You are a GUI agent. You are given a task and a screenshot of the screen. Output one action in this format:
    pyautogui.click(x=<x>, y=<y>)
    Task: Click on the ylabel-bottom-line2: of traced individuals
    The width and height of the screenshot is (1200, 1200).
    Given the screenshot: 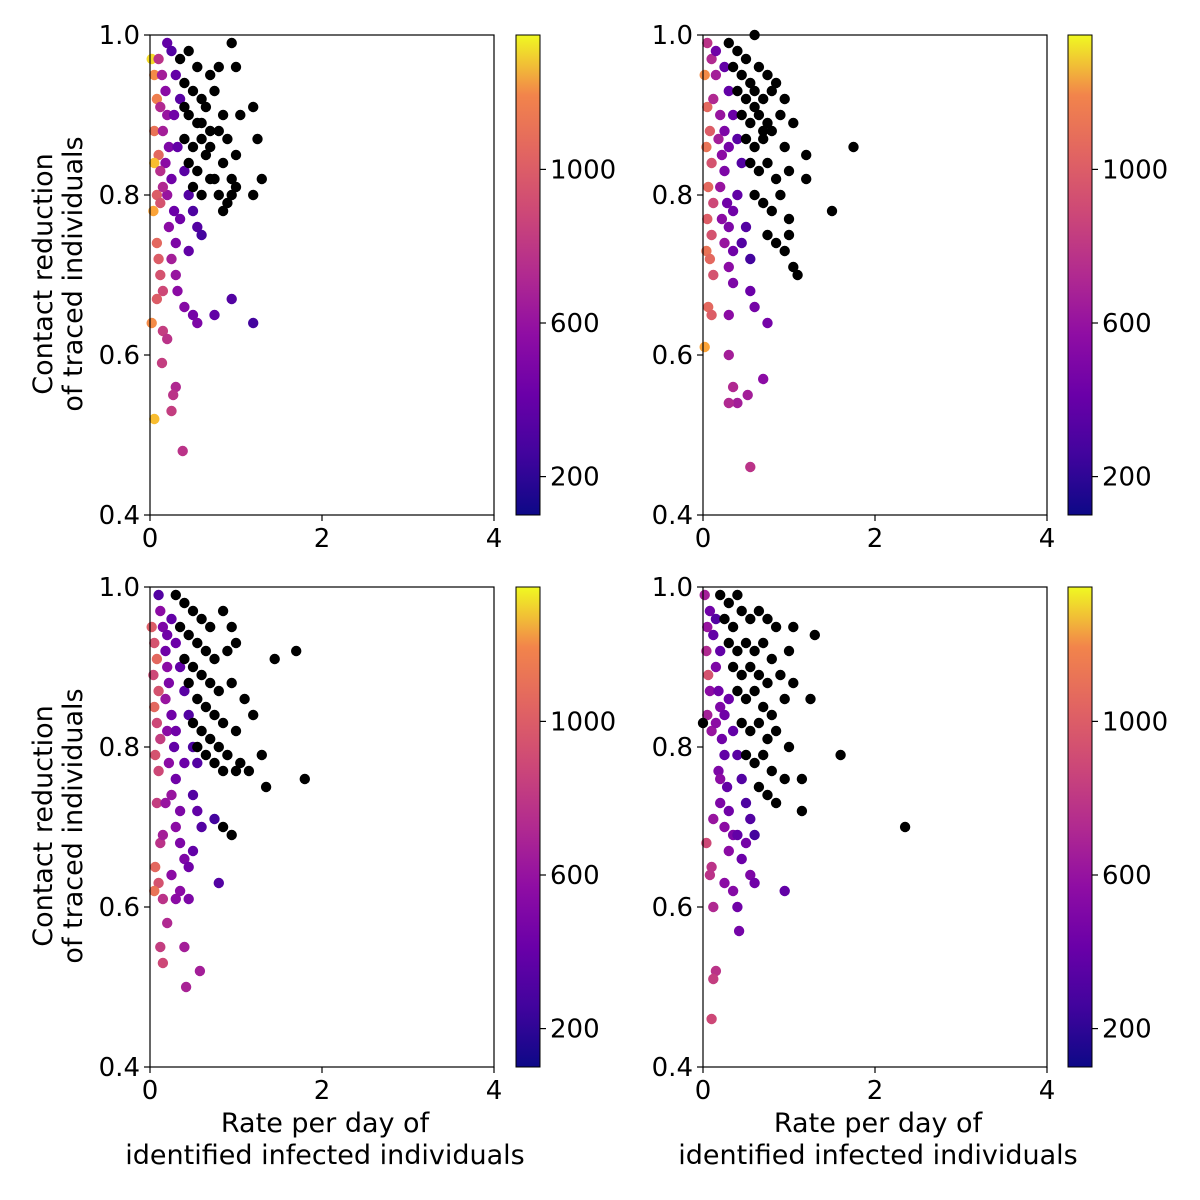 What is the action you would take?
    pyautogui.click(x=73, y=825)
    